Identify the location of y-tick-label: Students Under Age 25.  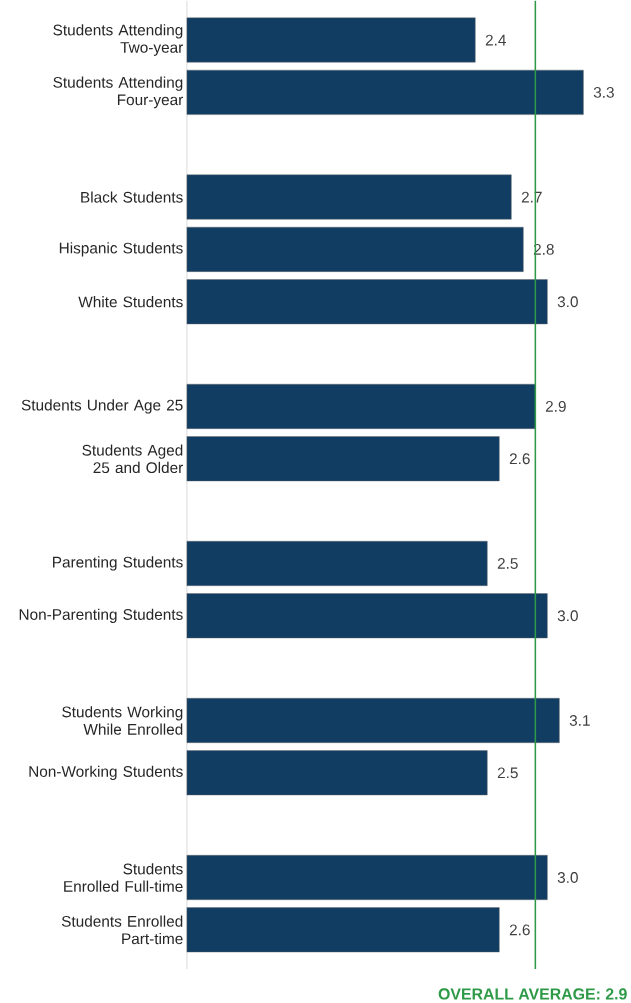
(102, 406).